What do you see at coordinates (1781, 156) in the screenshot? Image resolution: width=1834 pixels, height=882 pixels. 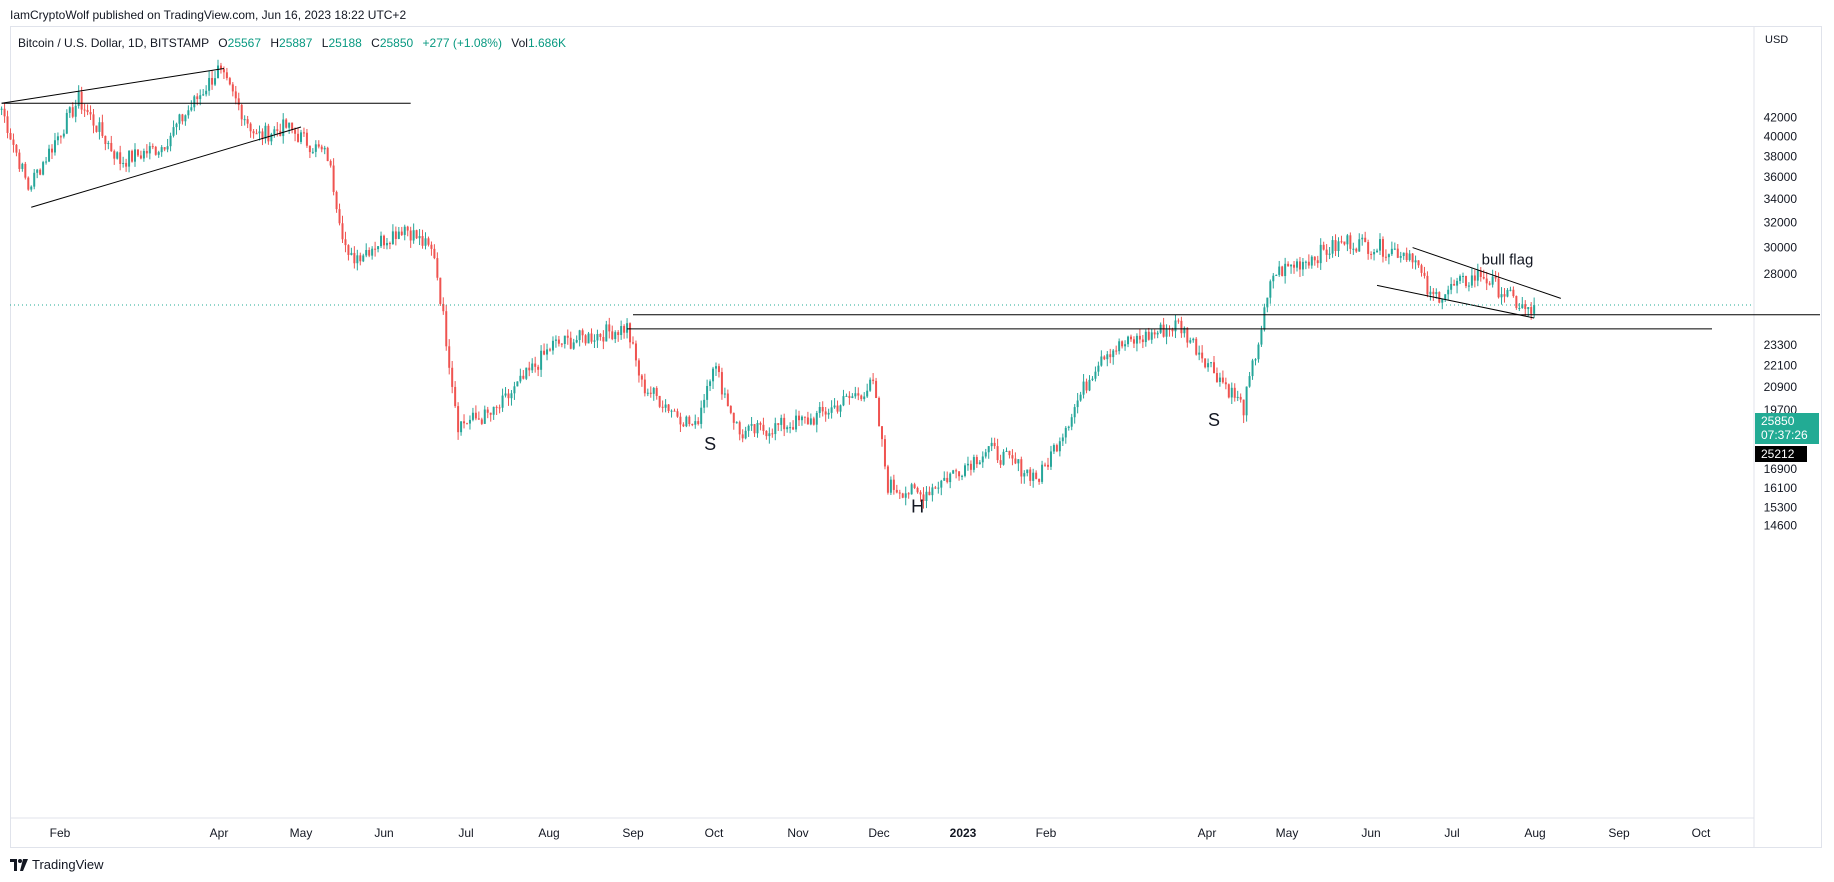 I see `y-tick-label: 38000` at bounding box center [1781, 156].